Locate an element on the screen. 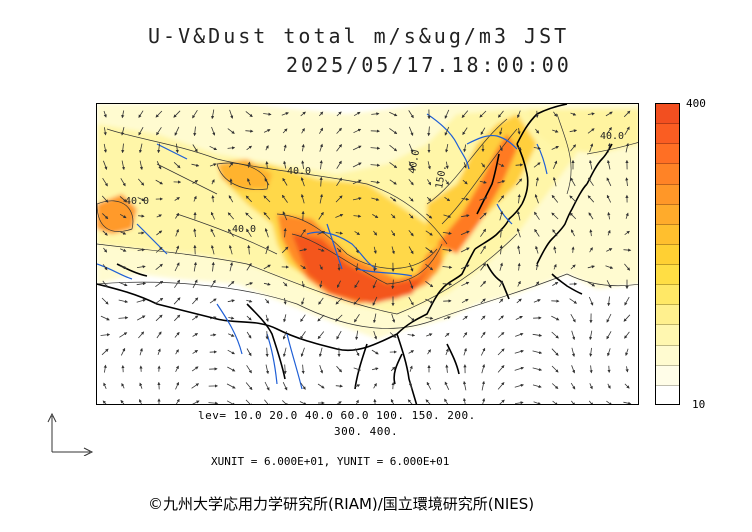  chart-timestamp: 2025/05/17.18:00:00 is located at coordinates (429, 65).